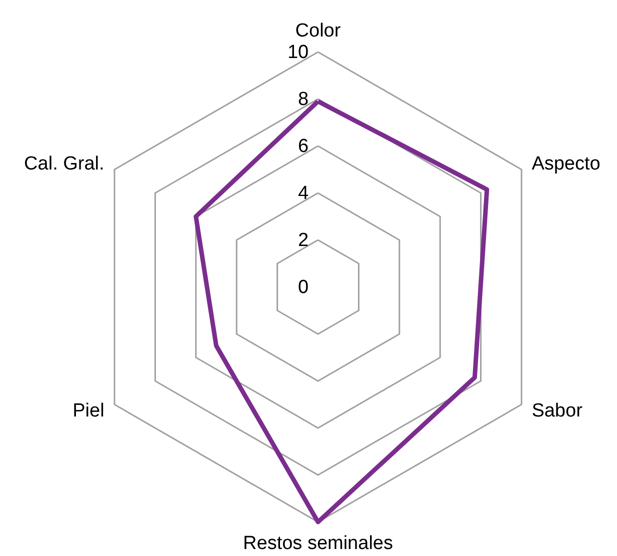 This screenshot has width=617, height=556. Describe the element at coordinates (318, 31) in the screenshot. I see `spoke-label: Color` at that location.